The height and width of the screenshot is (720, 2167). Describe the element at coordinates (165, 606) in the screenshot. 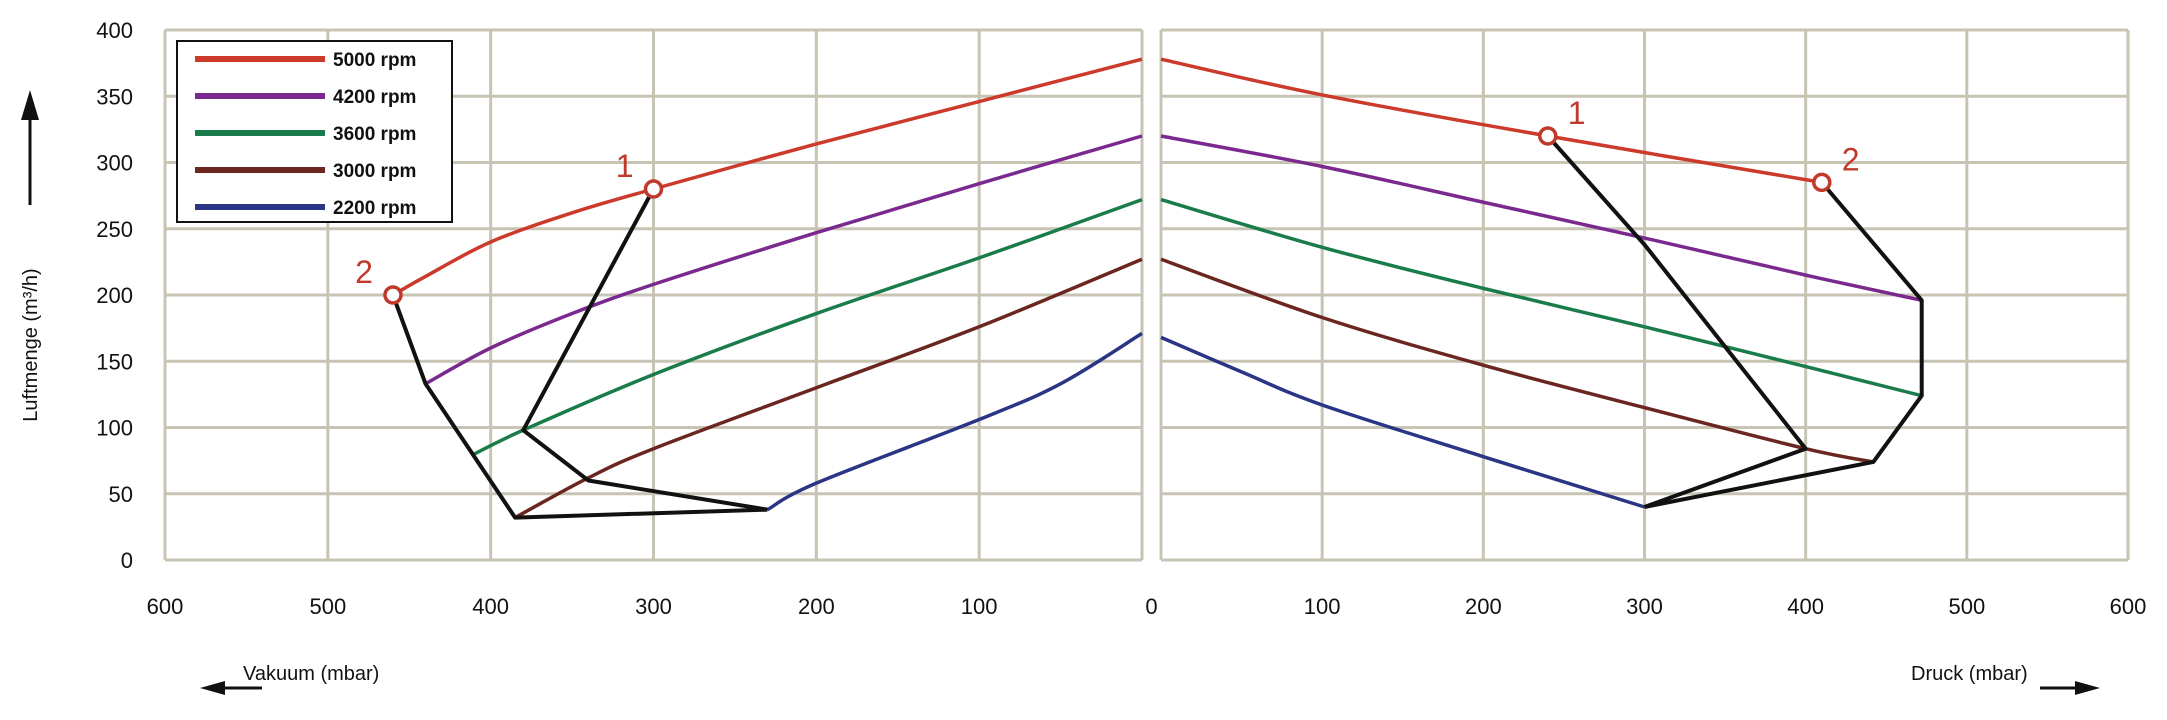

I see `x-tick-label-left: 600` at that location.